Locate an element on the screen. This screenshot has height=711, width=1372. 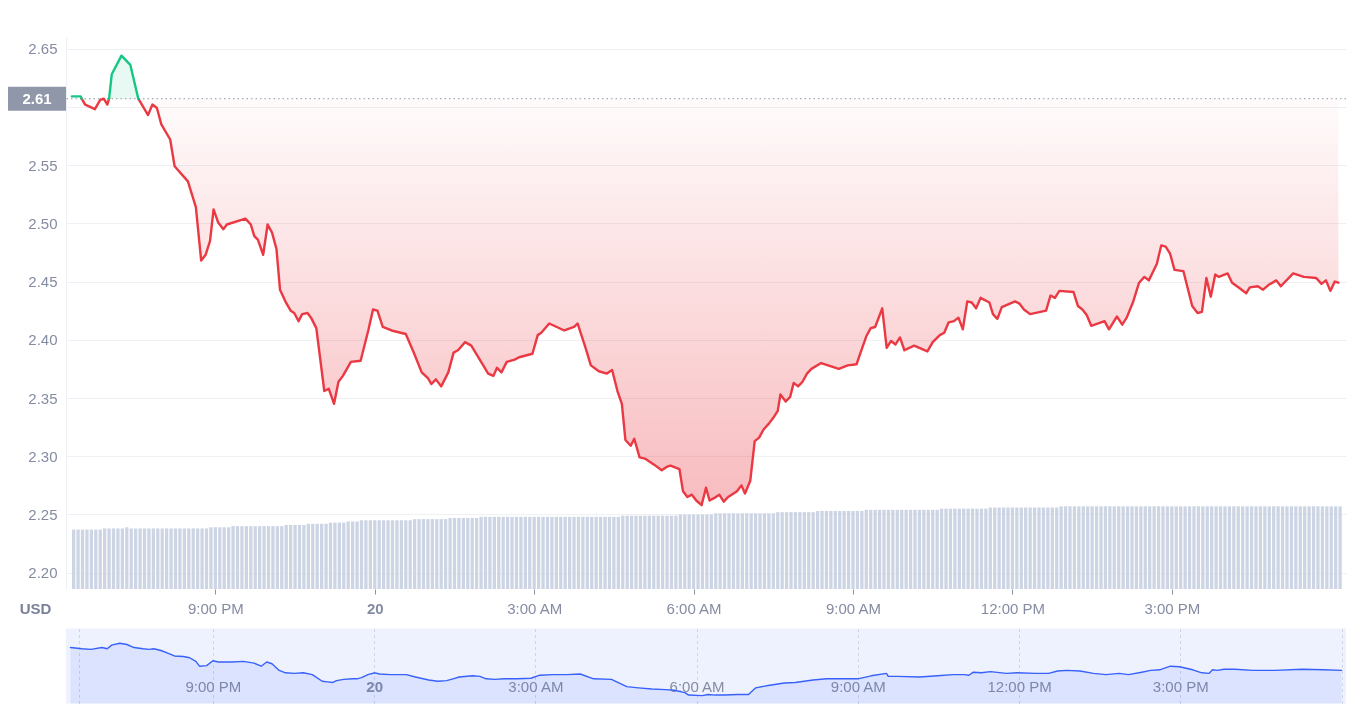
y-tick-label: 2.30 is located at coordinates (43, 456).